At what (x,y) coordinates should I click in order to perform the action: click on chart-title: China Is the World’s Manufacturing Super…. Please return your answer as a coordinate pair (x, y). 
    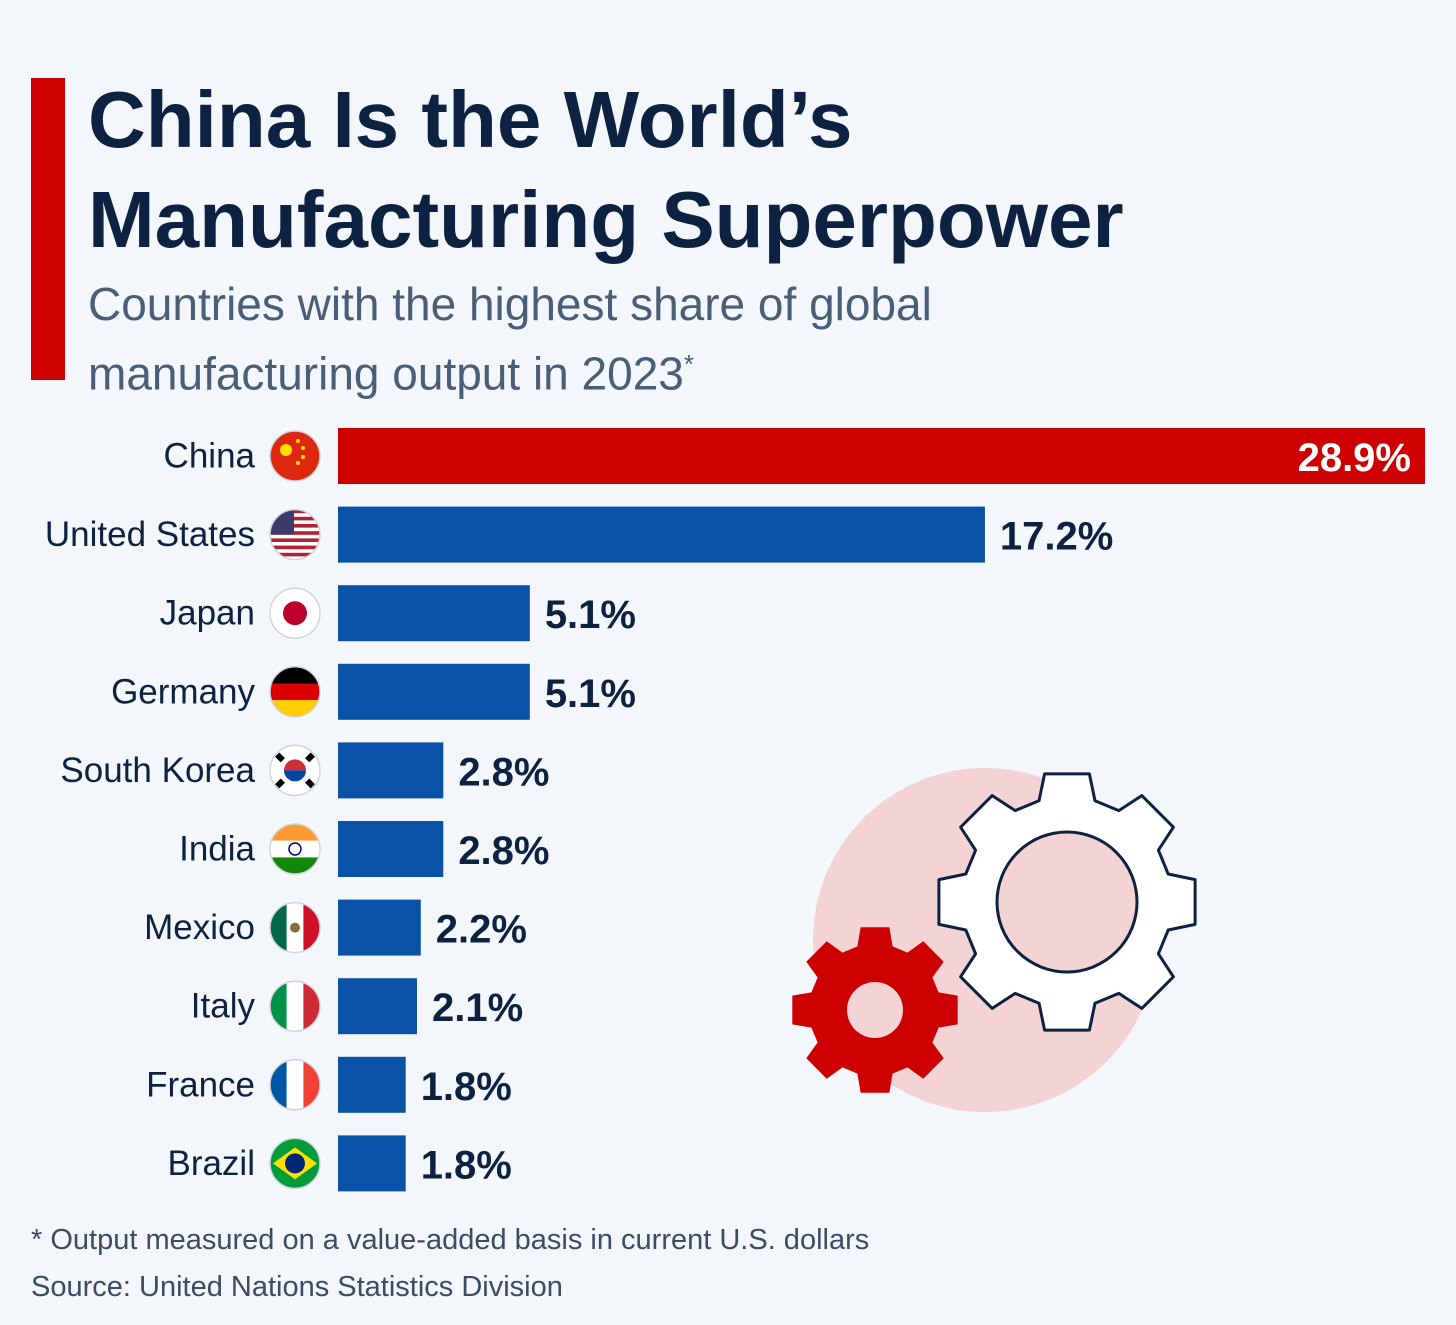
    Looking at the image, I should click on (606, 169).